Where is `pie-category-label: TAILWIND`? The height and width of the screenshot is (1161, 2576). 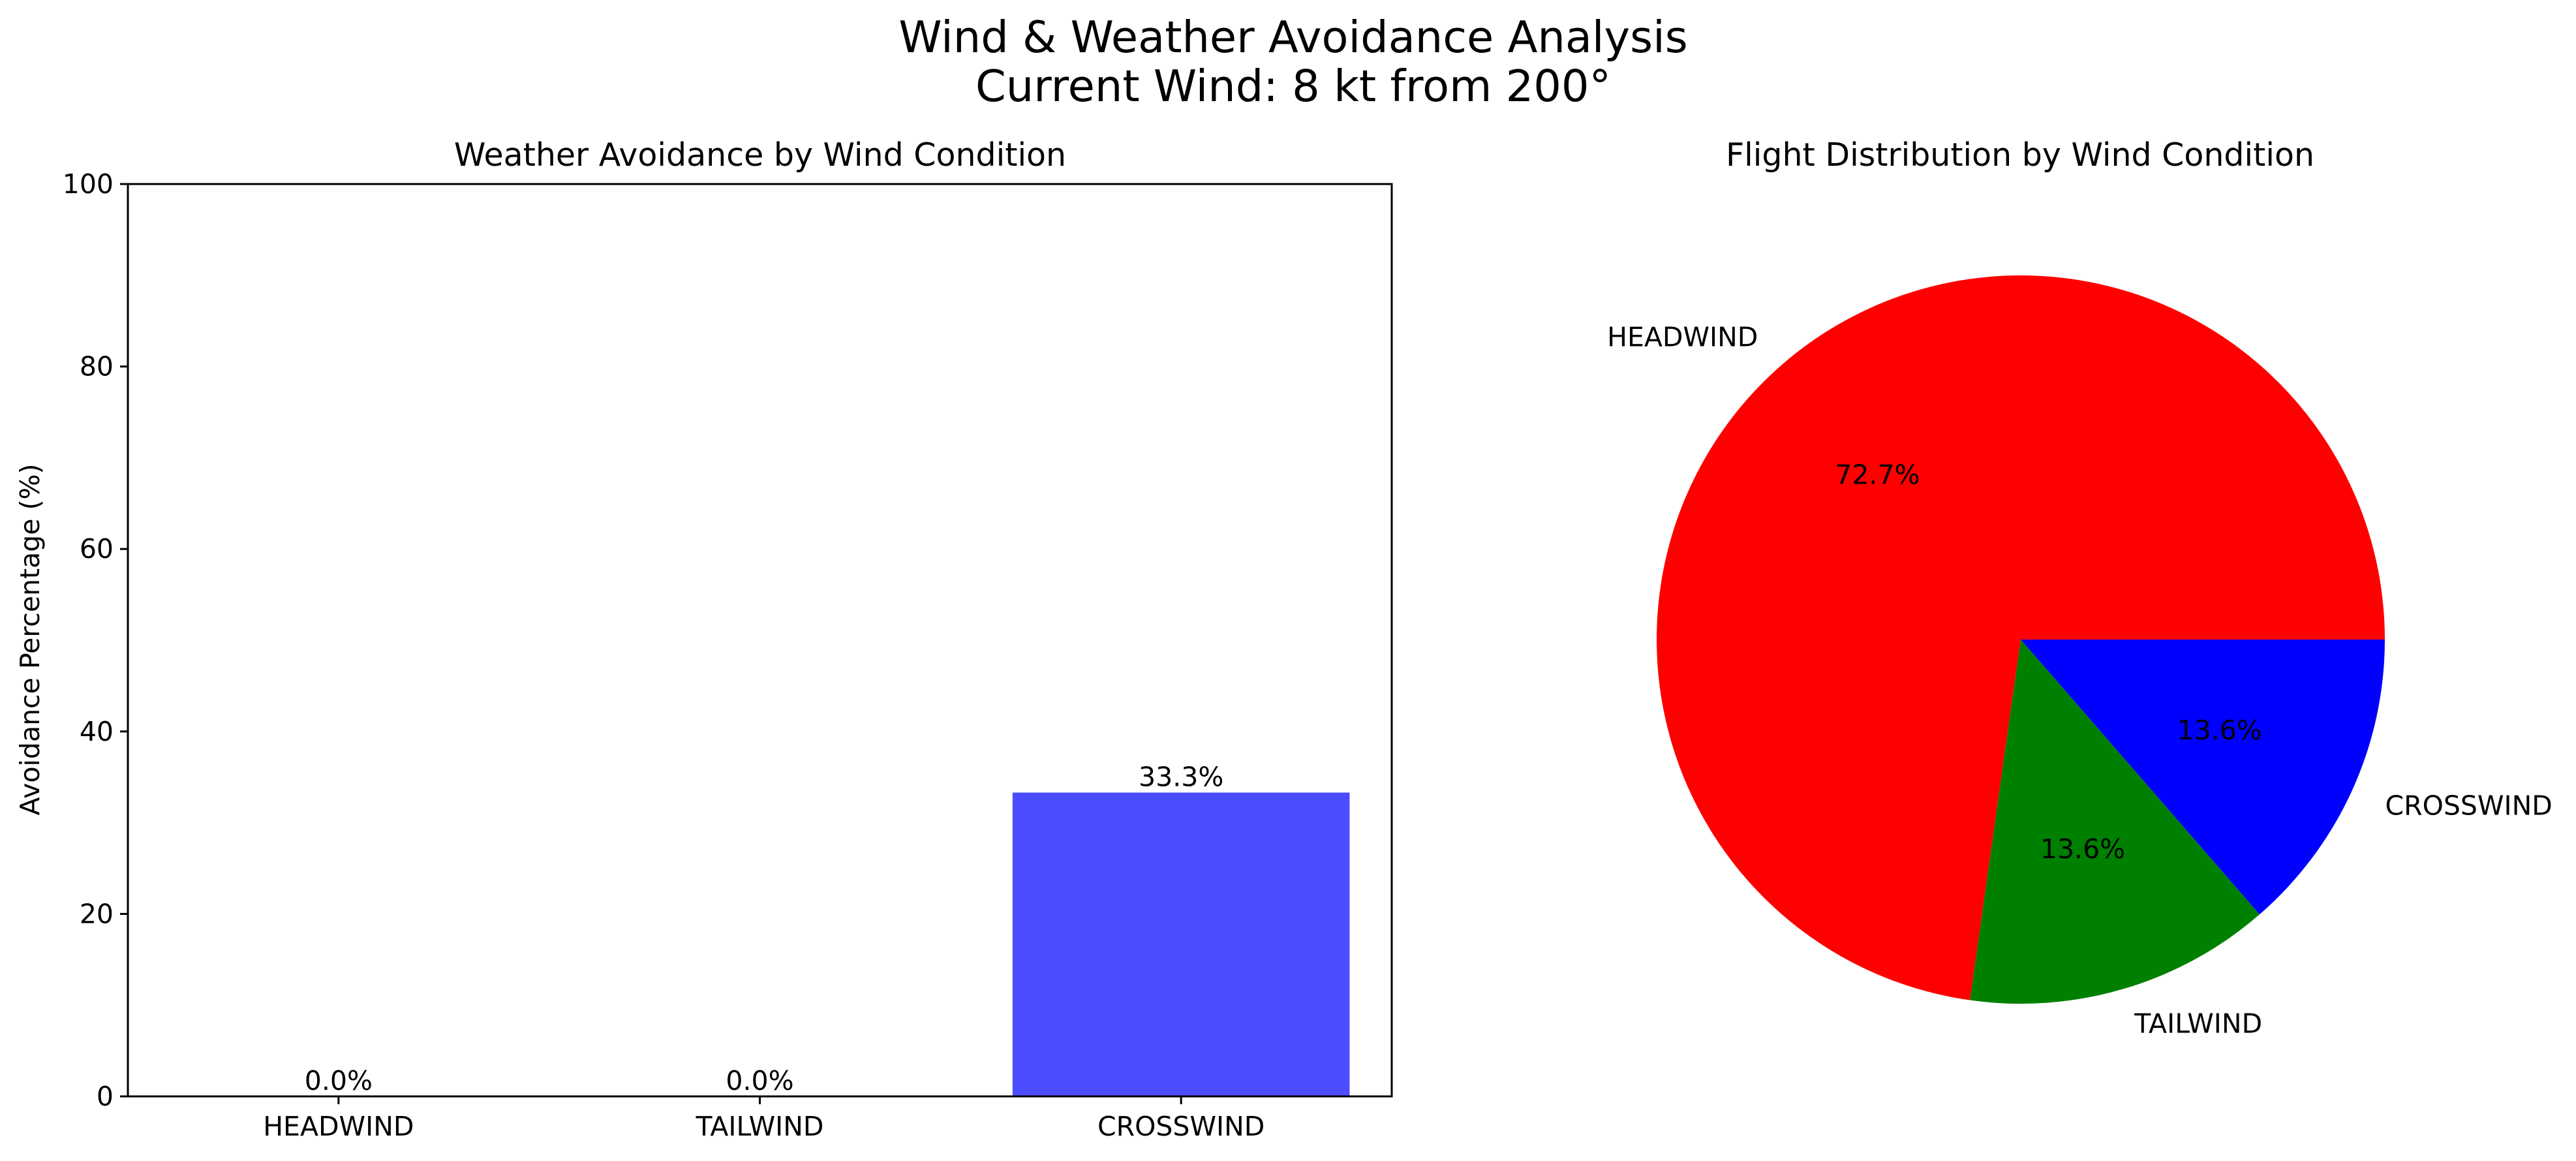 pie-category-label: TAILWIND is located at coordinates (2198, 1024).